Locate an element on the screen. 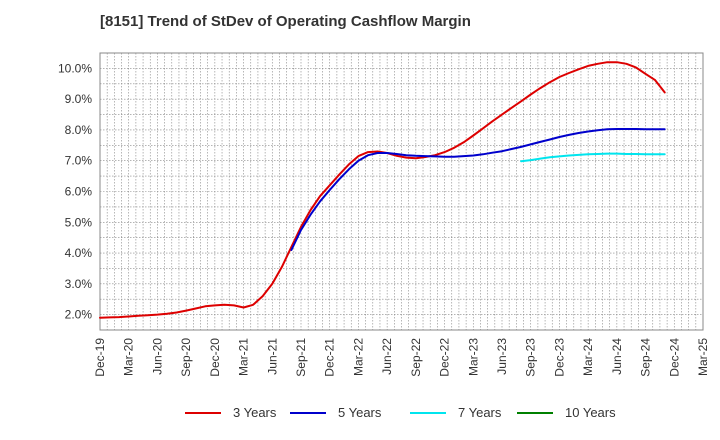 Image resolution: width=720 pixels, height=440 pixels. x-tick-label: Mar-25 is located at coordinates (703, 357).